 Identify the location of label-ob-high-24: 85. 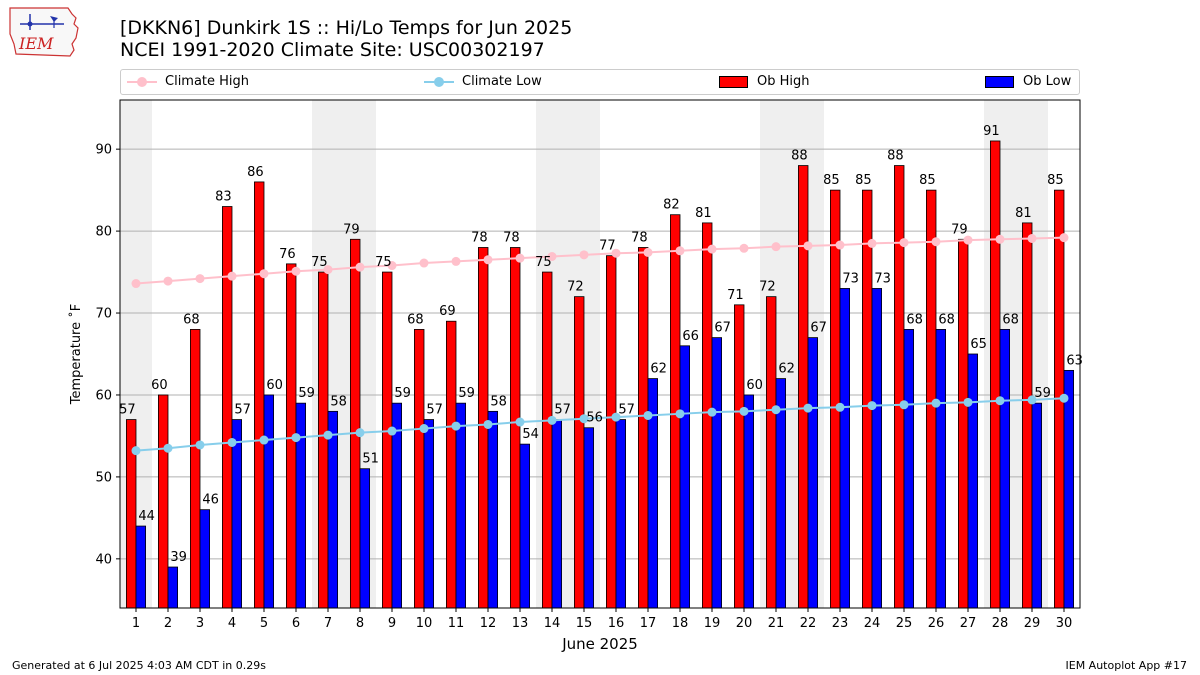
(863, 180).